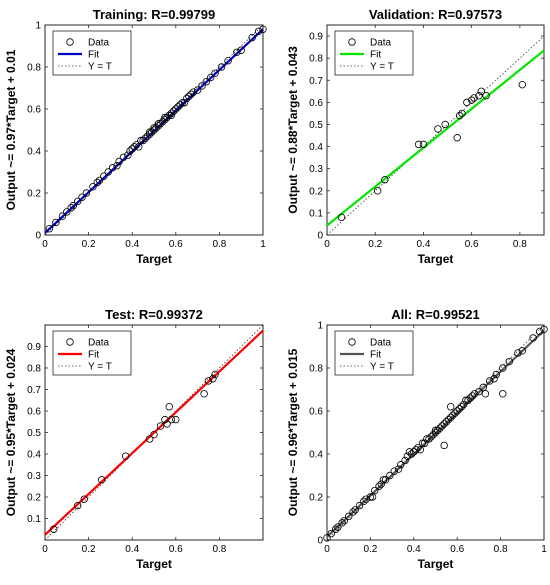 This screenshot has height=585, width=550. I want to click on legend-entry: Data, so click(99, 43).